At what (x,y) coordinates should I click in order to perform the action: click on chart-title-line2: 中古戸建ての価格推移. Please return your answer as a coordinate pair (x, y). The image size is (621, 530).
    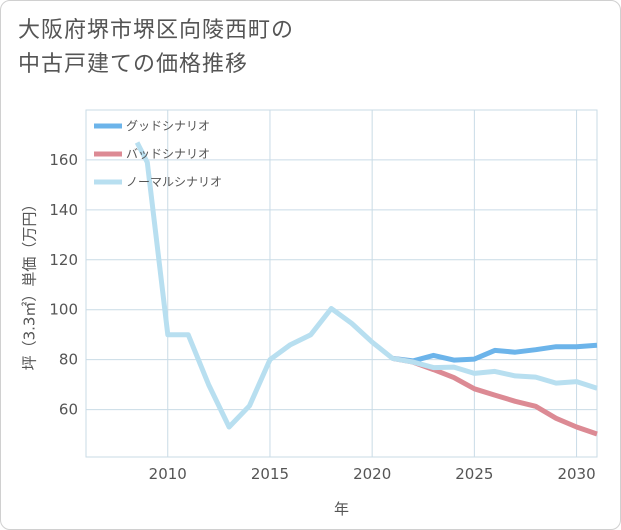
    Looking at the image, I should click on (133, 64).